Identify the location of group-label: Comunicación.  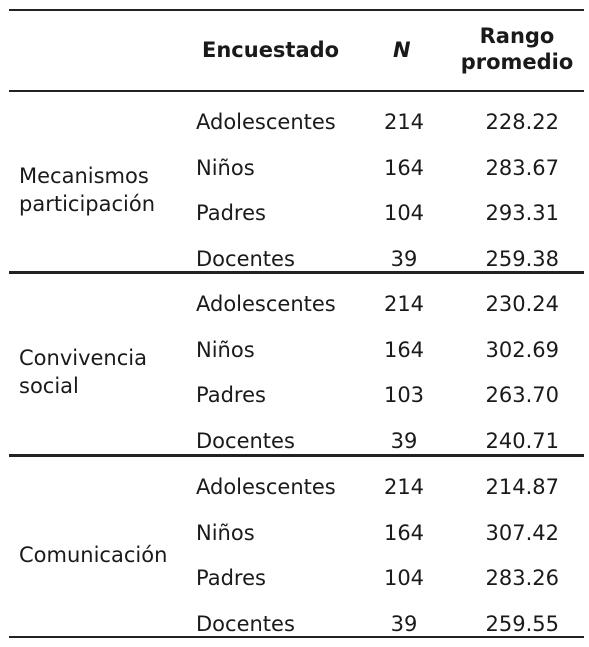
(93, 555).